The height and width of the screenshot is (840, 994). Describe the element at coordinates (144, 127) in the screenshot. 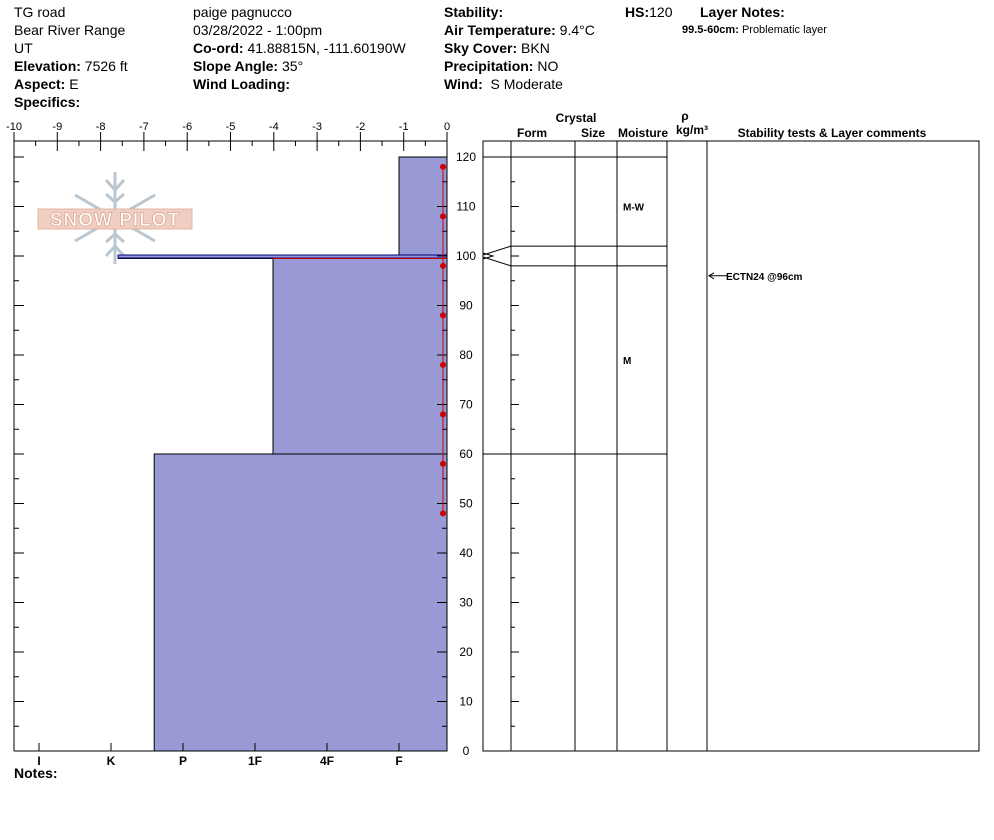

I see `temp-tick-label: -7` at that location.